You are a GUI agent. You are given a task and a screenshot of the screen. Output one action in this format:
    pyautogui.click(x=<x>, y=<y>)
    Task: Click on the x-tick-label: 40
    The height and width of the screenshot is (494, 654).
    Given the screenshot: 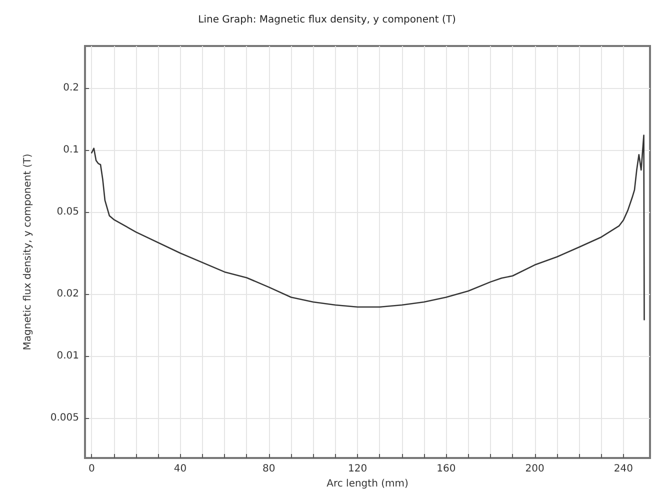 What is the action you would take?
    pyautogui.click(x=180, y=469)
    